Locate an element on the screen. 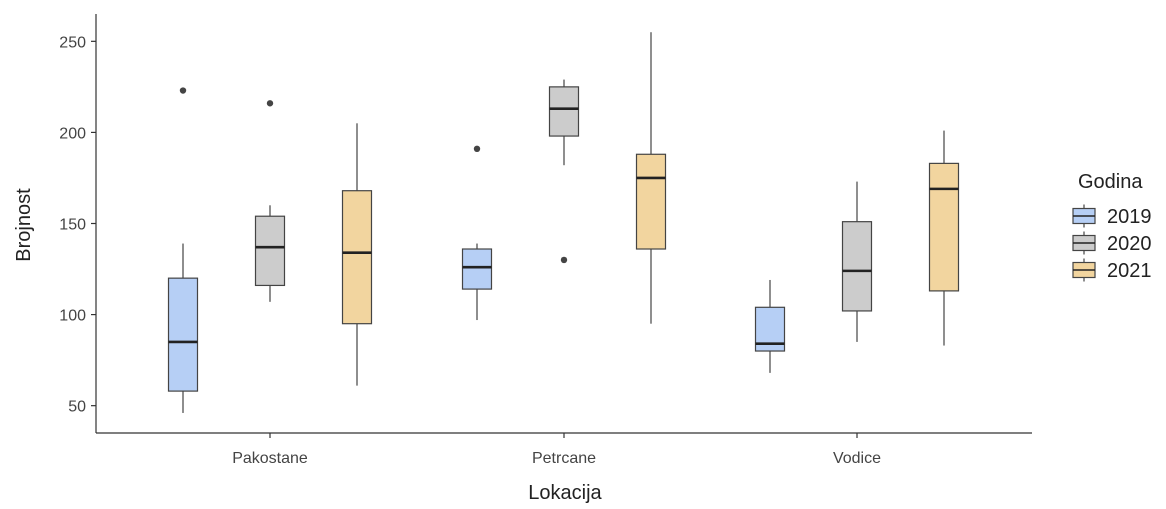  y-tick-label: 100 is located at coordinates (72, 316).